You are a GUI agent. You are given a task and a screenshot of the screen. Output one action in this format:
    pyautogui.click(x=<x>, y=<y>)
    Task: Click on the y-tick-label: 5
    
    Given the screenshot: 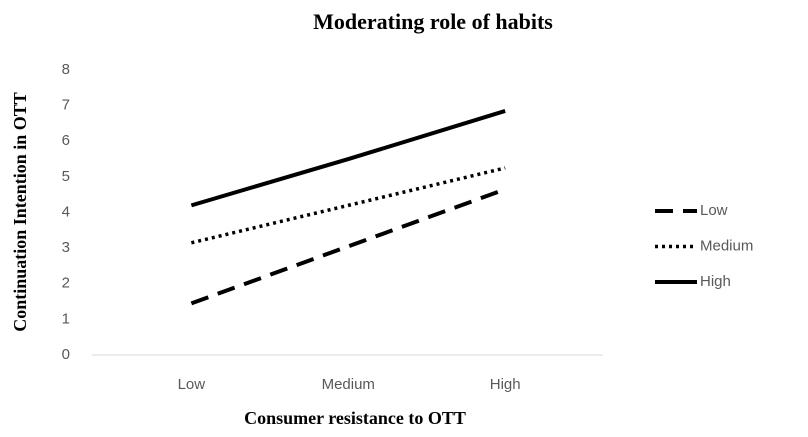 What is the action you would take?
    pyautogui.click(x=66, y=176)
    